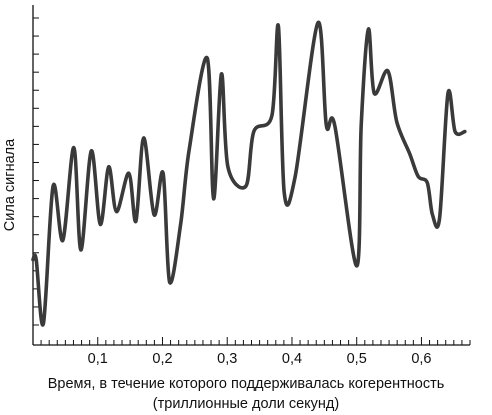  What do you see at coordinates (98, 359) in the screenshot?
I see `x-tick-label: 0,1` at bounding box center [98, 359].